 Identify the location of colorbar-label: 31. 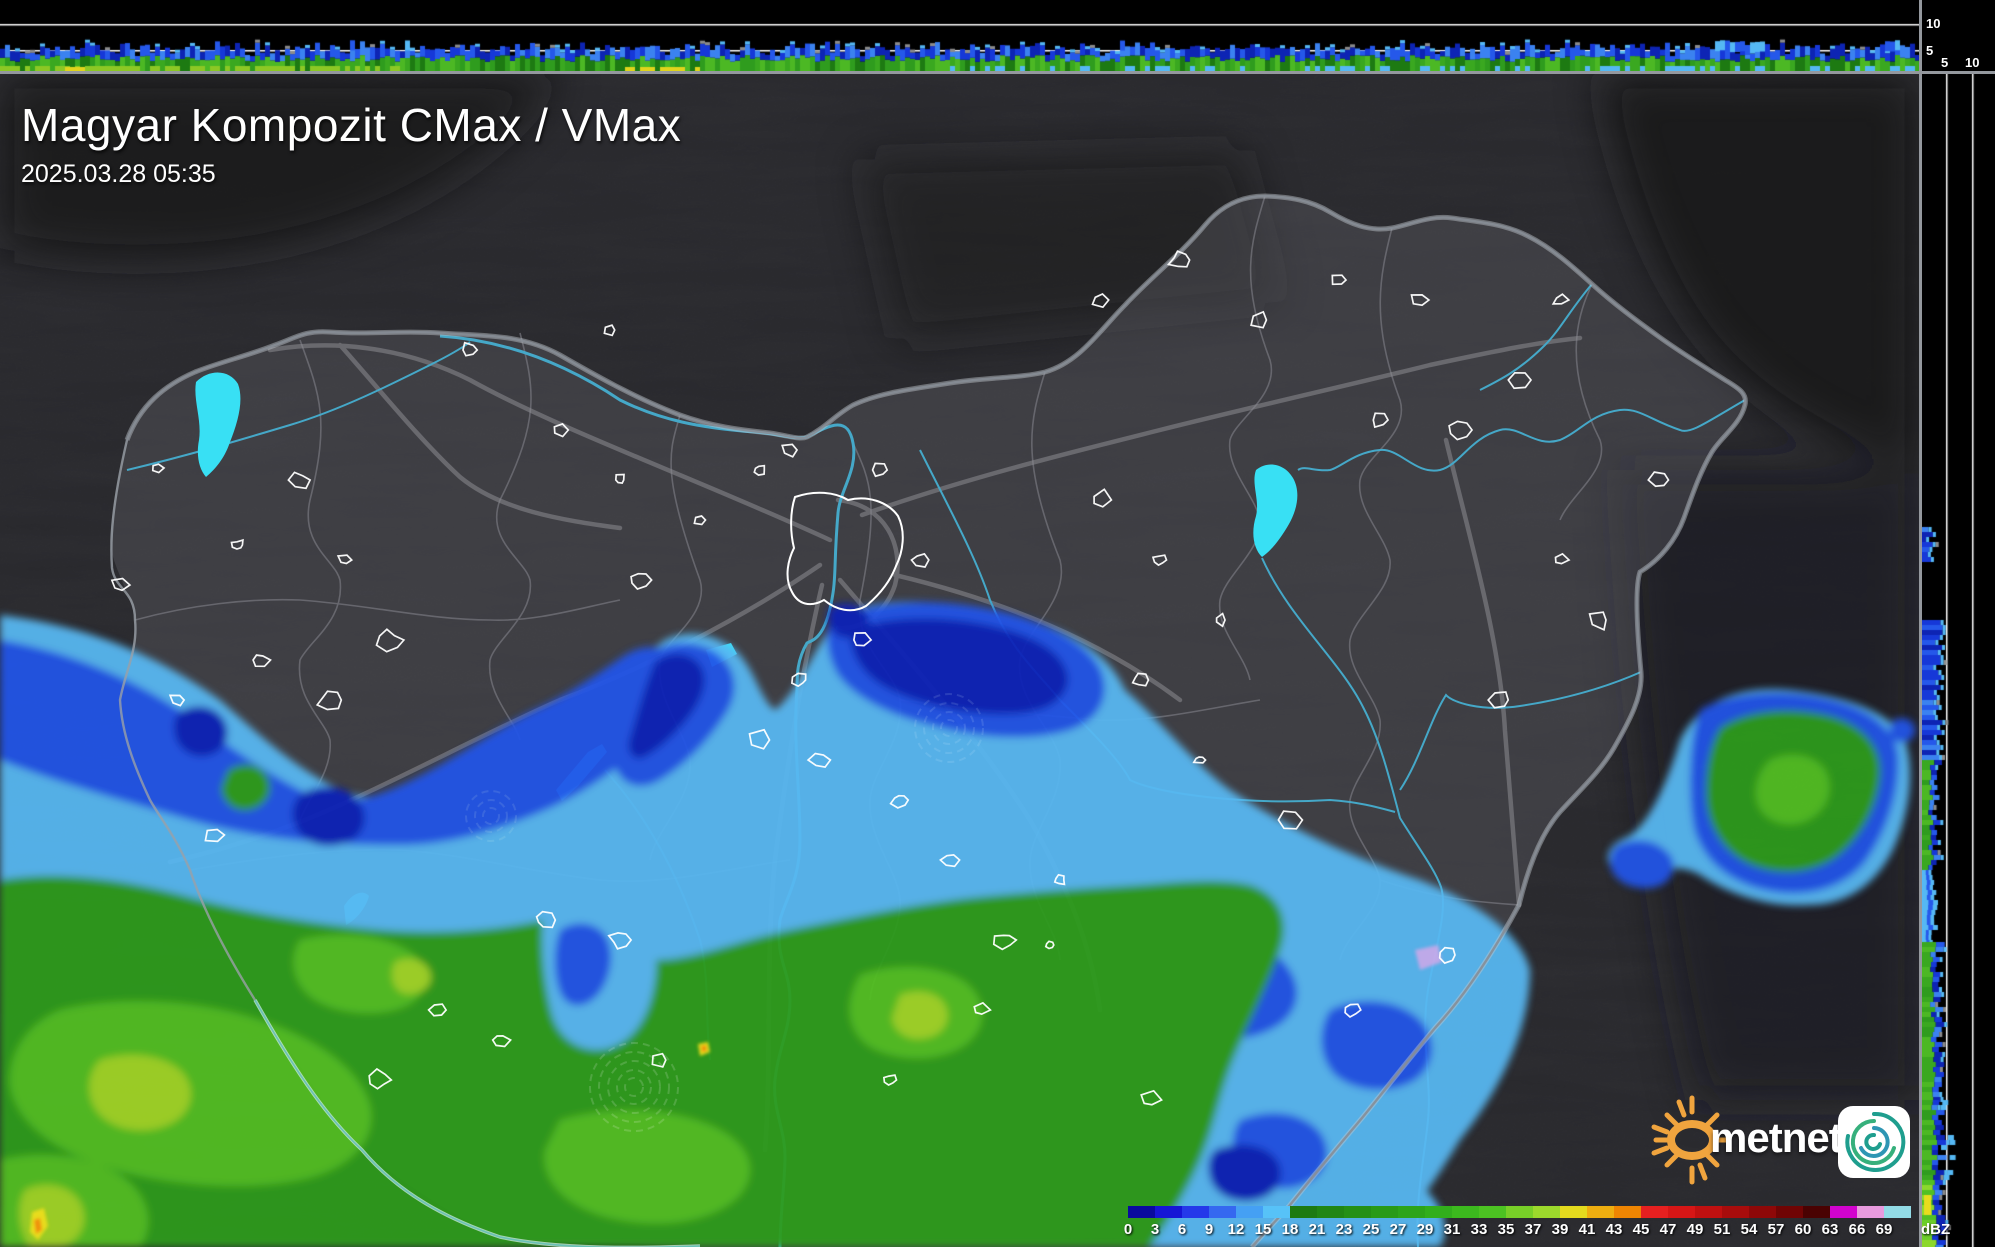
(1452, 1229).